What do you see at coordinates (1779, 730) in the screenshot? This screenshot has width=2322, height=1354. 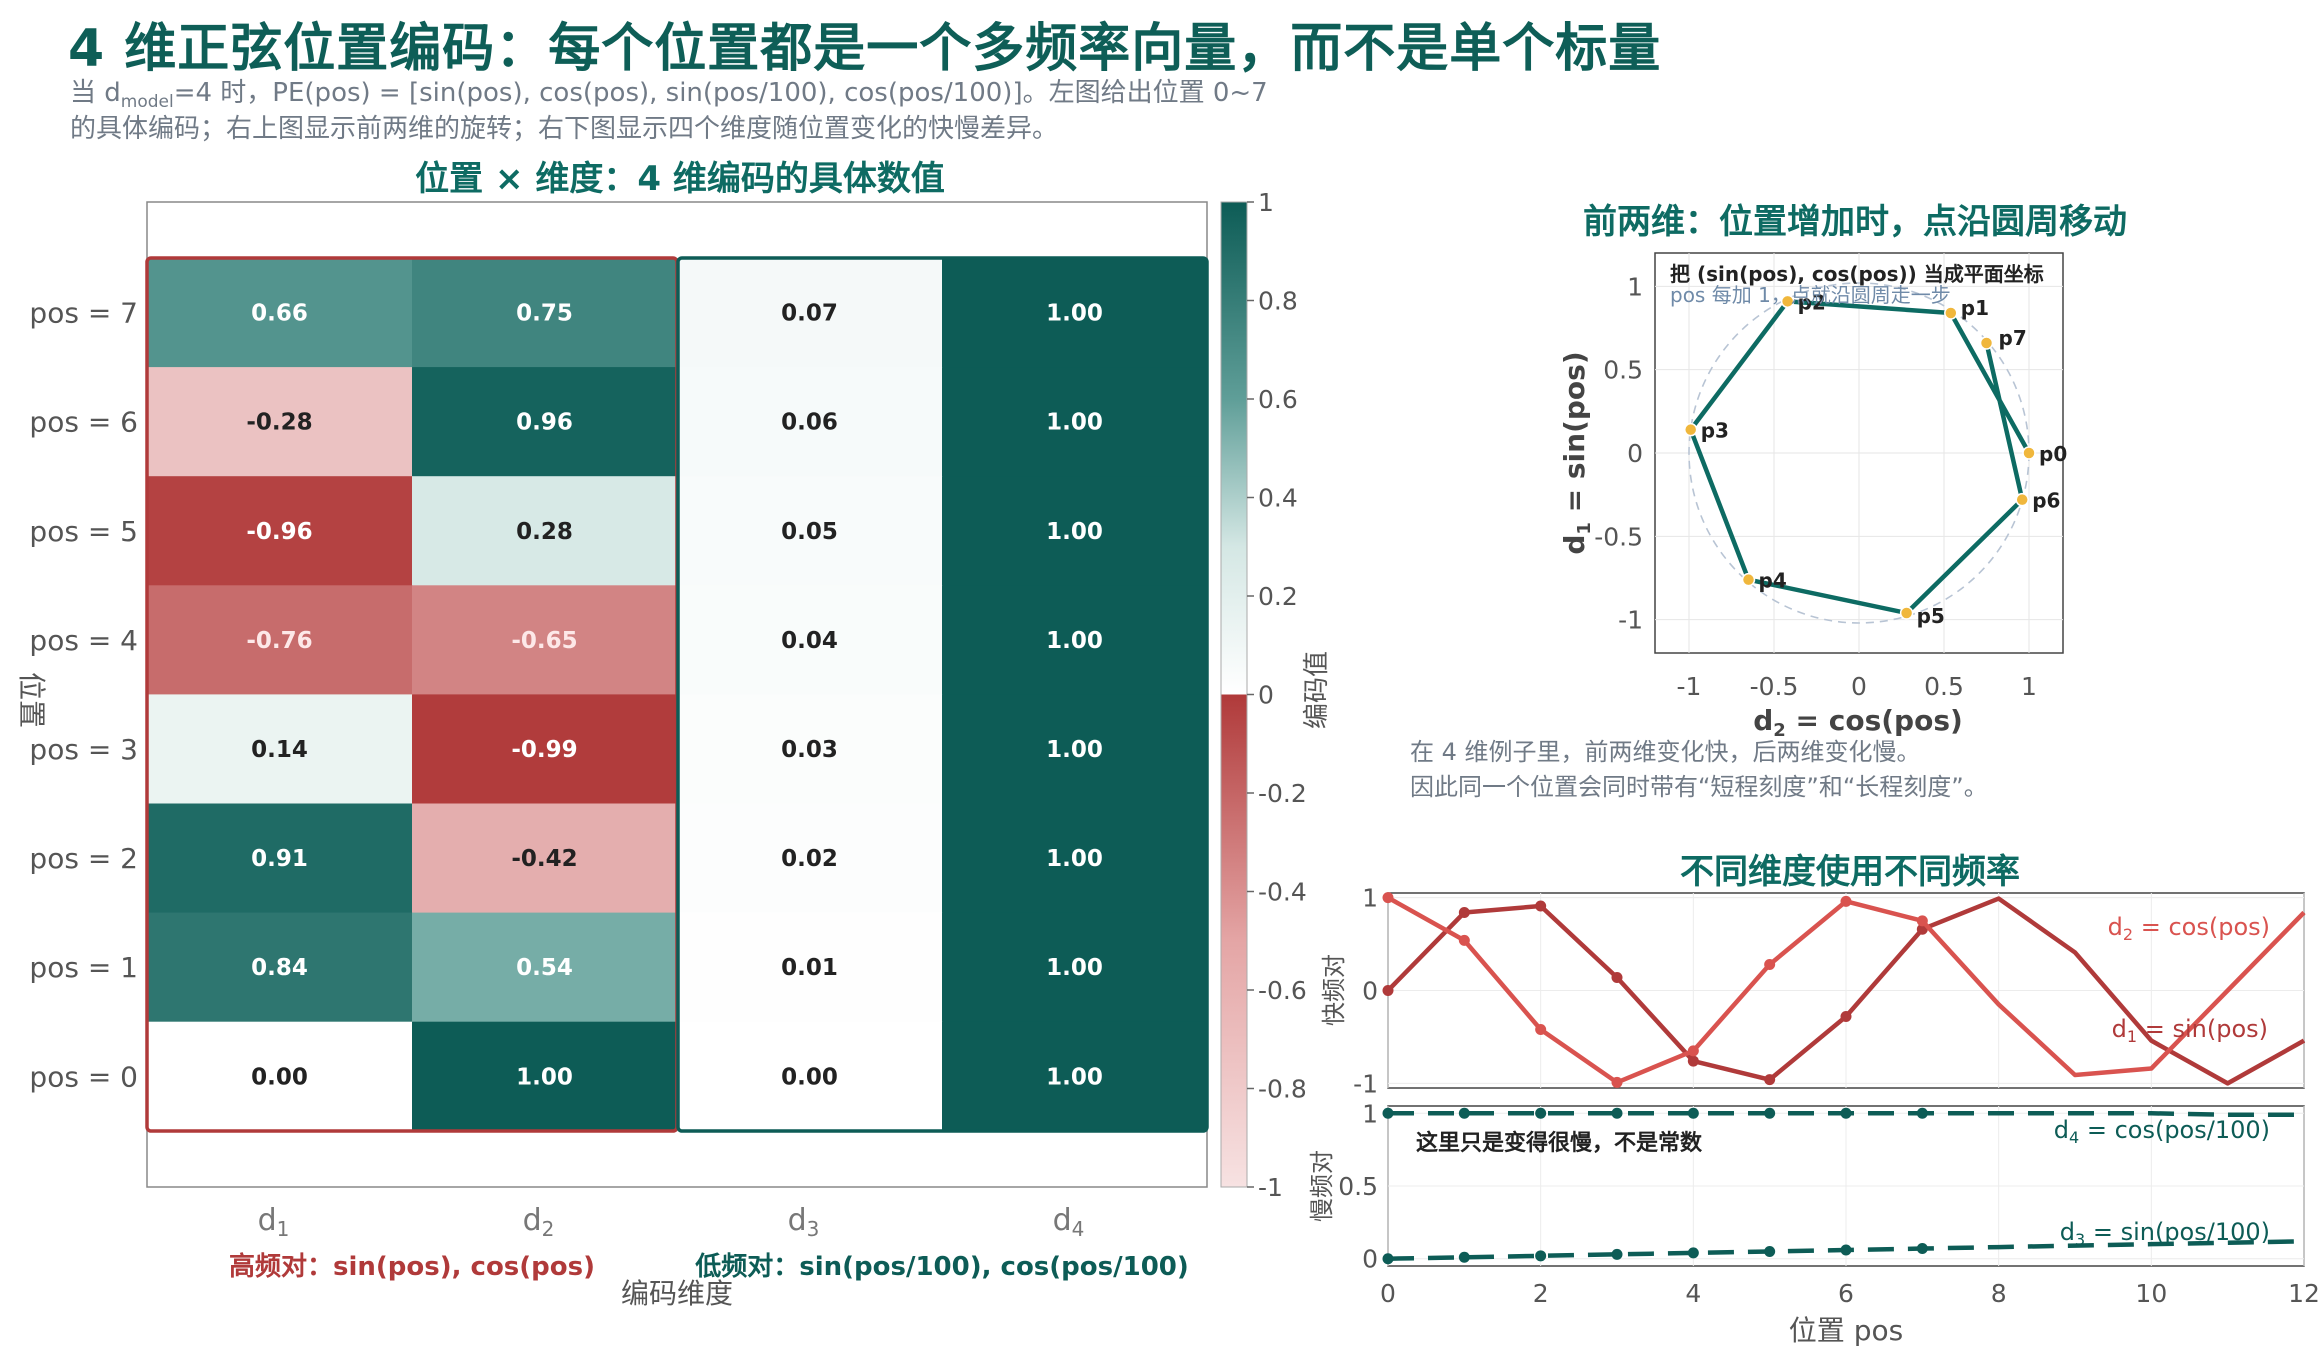 I see `circle-xlabel-sub: 2` at bounding box center [1779, 730].